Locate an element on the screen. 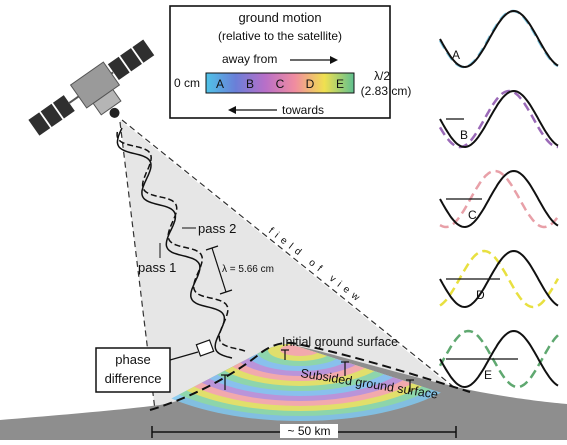  wave-panel-label: E is located at coordinates (488, 375).